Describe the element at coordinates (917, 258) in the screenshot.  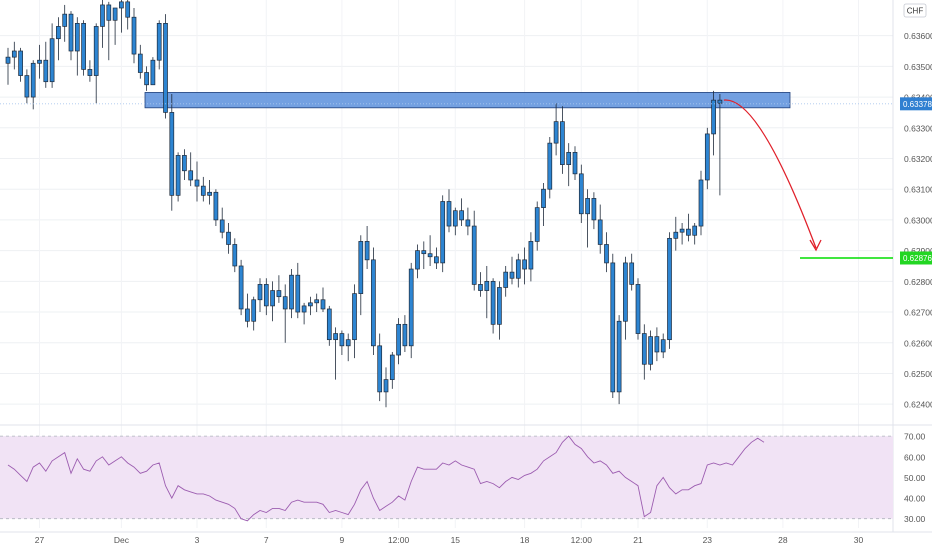
I see `target-price-badge: 0.62876` at that location.